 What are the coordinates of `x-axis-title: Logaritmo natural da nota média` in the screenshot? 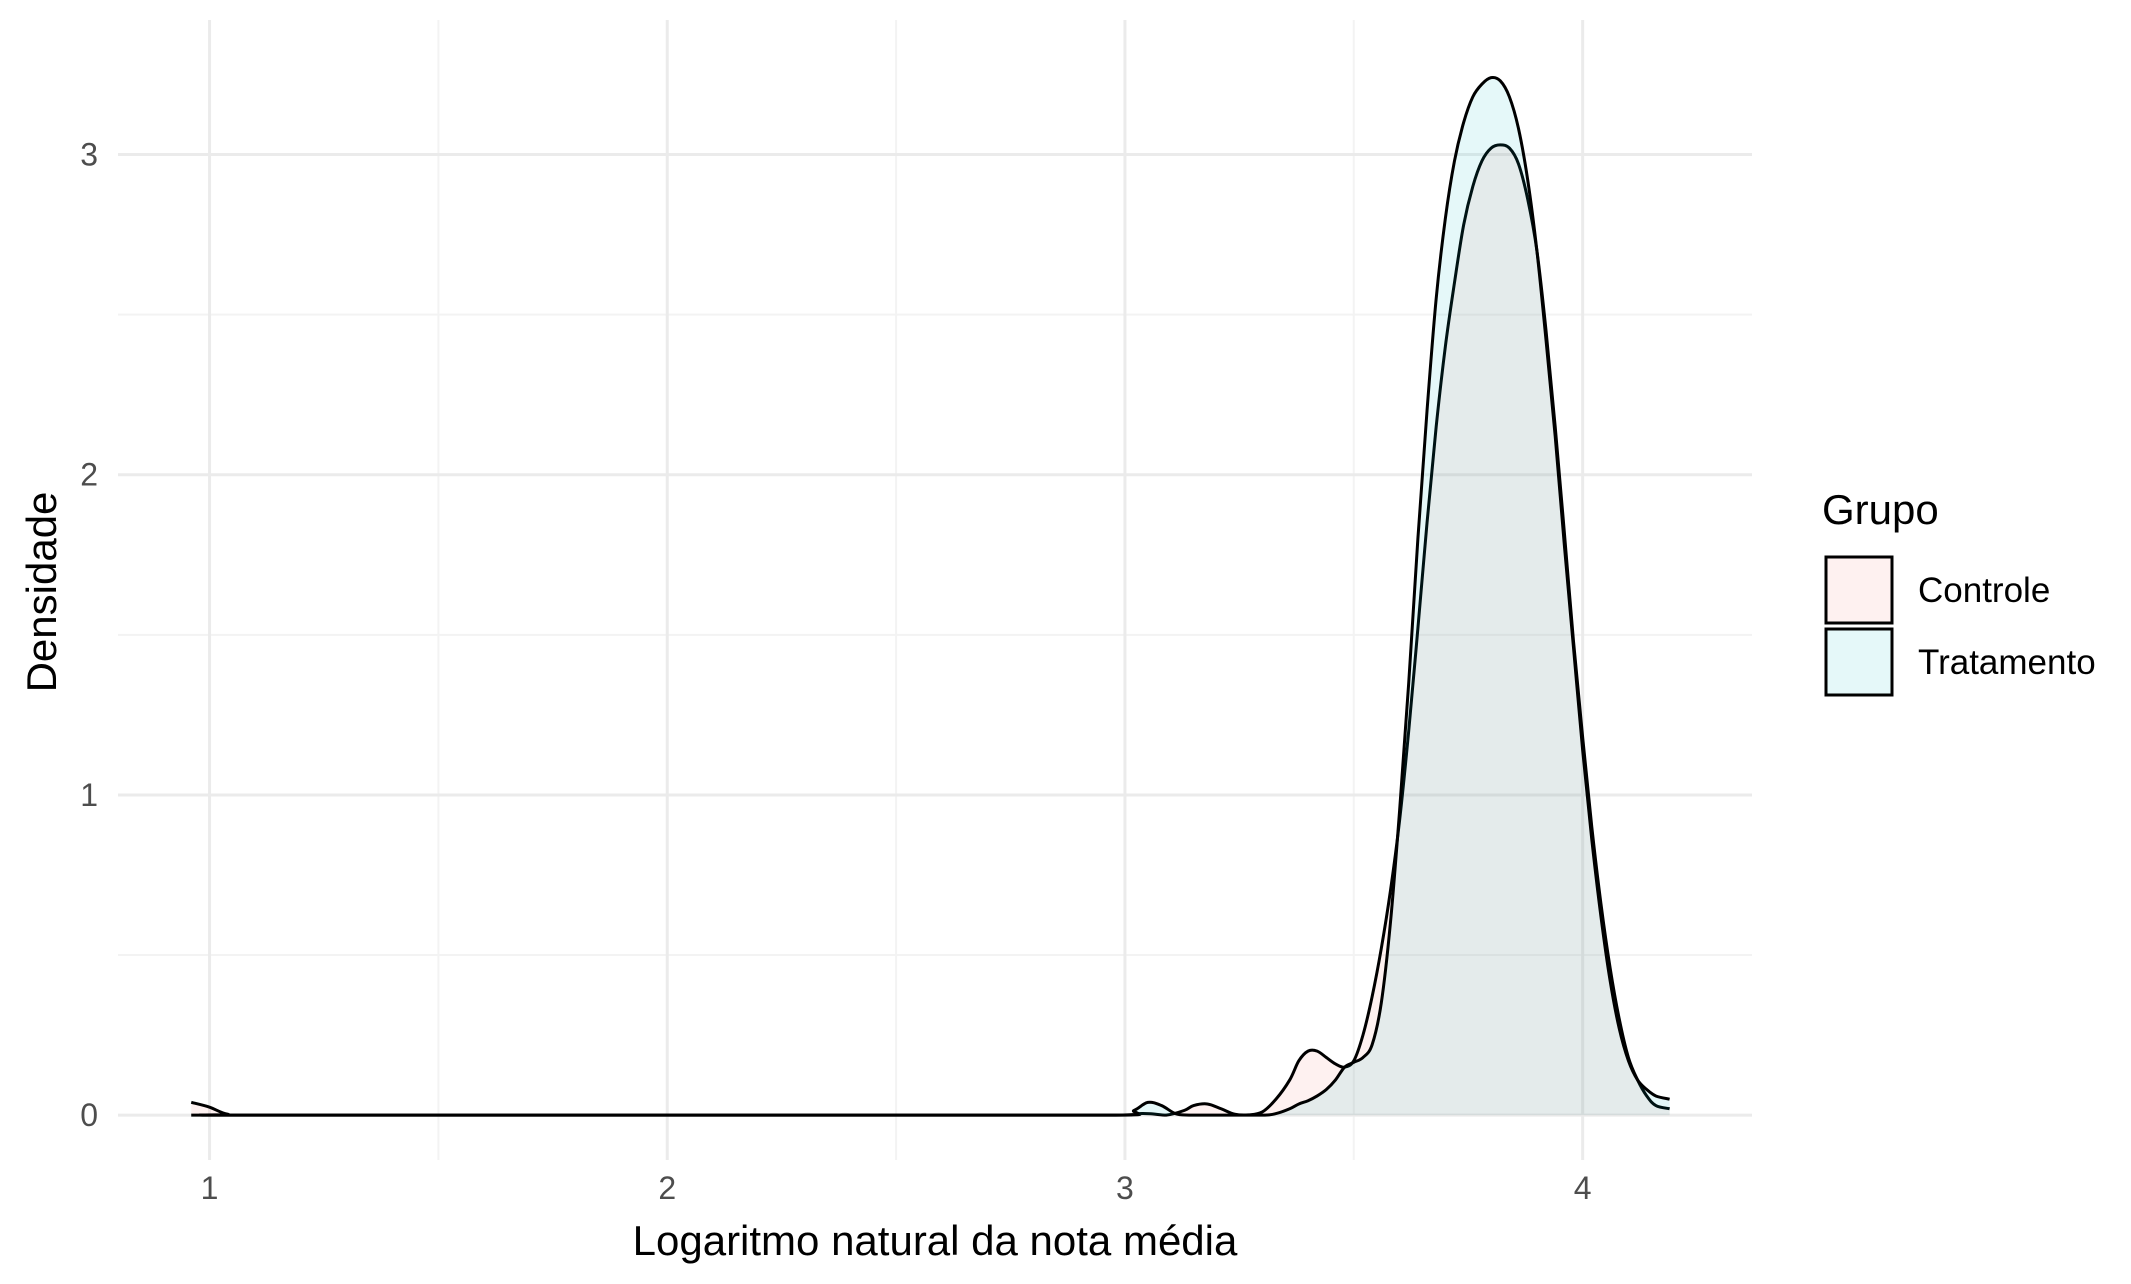 It's located at (935, 1240).